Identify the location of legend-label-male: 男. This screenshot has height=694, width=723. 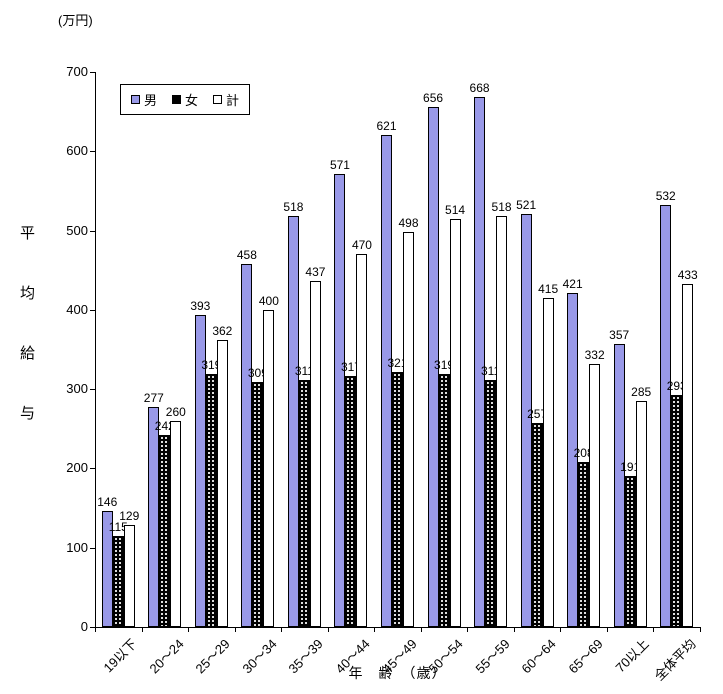
(151, 100).